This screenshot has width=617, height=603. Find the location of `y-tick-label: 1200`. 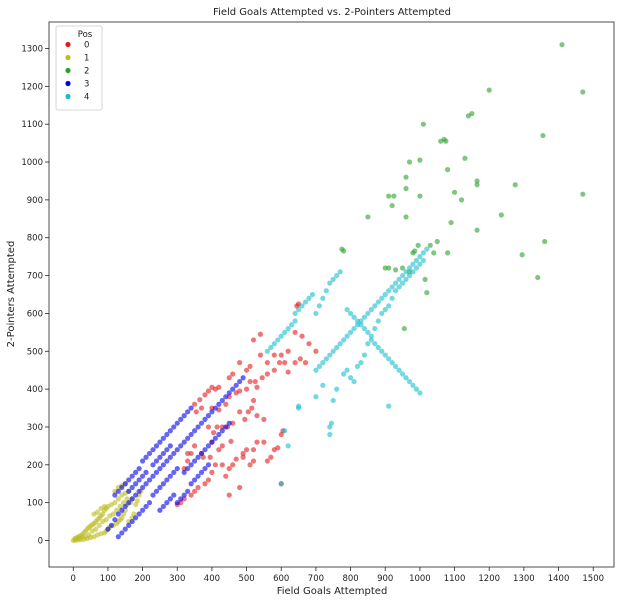

y-tick-label: 1200 is located at coordinates (32, 87).